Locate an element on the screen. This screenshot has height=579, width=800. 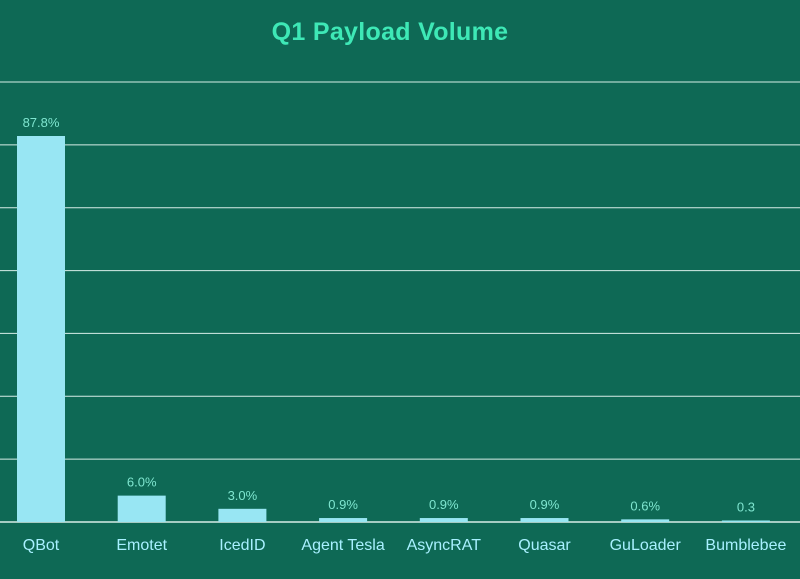
data-label: 3.0% is located at coordinates (243, 495).